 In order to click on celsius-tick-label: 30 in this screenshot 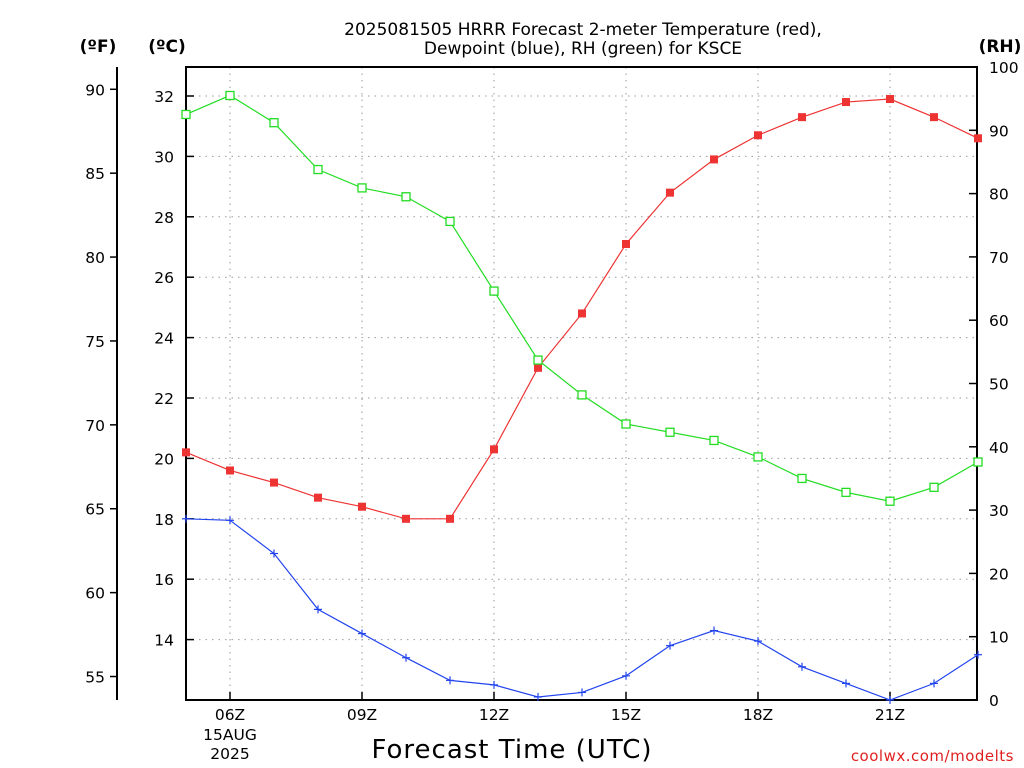, I will do `click(164, 157)`.